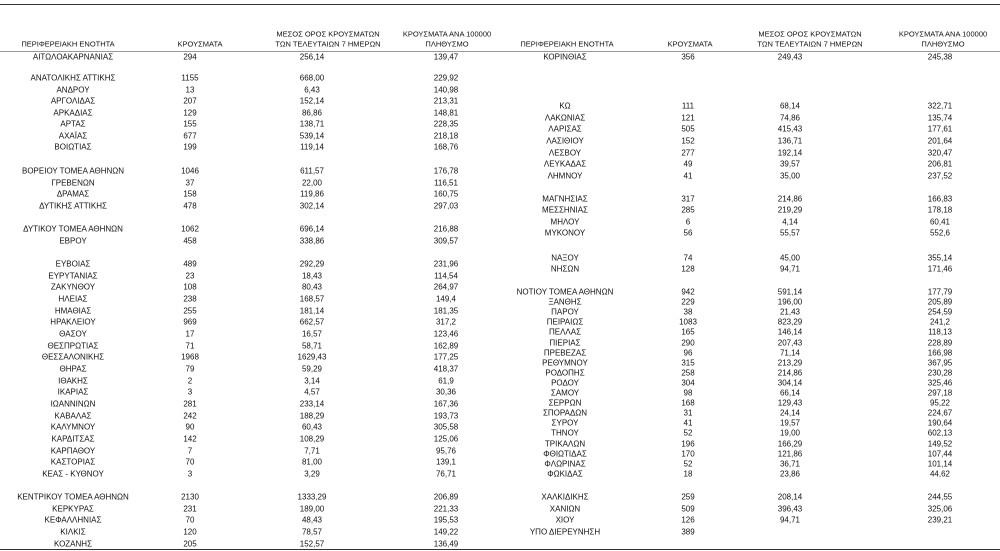  Describe the element at coordinates (565, 332) in the screenshot. I see `region-cell: ΠΕΛΛΑΣ` at that location.